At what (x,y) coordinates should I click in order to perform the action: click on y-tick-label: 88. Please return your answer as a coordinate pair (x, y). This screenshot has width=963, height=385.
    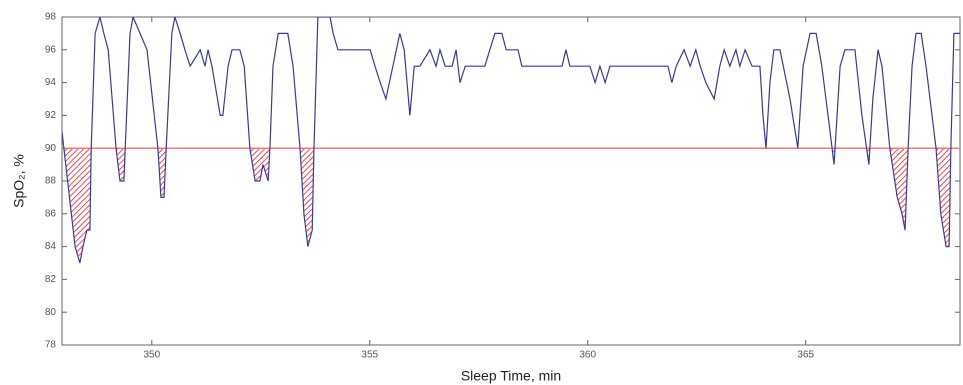
    Looking at the image, I should click on (51, 181).